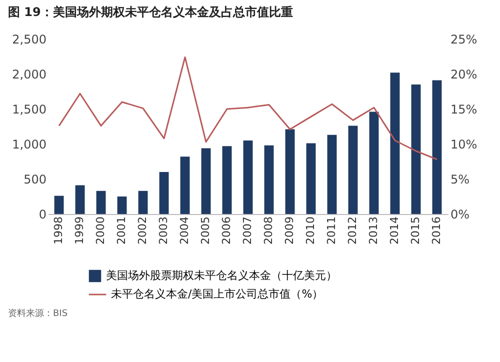 This screenshot has width=500, height=362. I want to click on x-tick-label: 2000, so click(101, 230).